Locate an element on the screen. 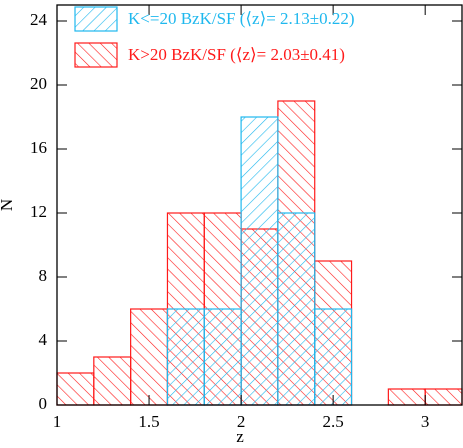 The height and width of the screenshot is (448, 463). y-tick-label: 0 is located at coordinates (43, 403).